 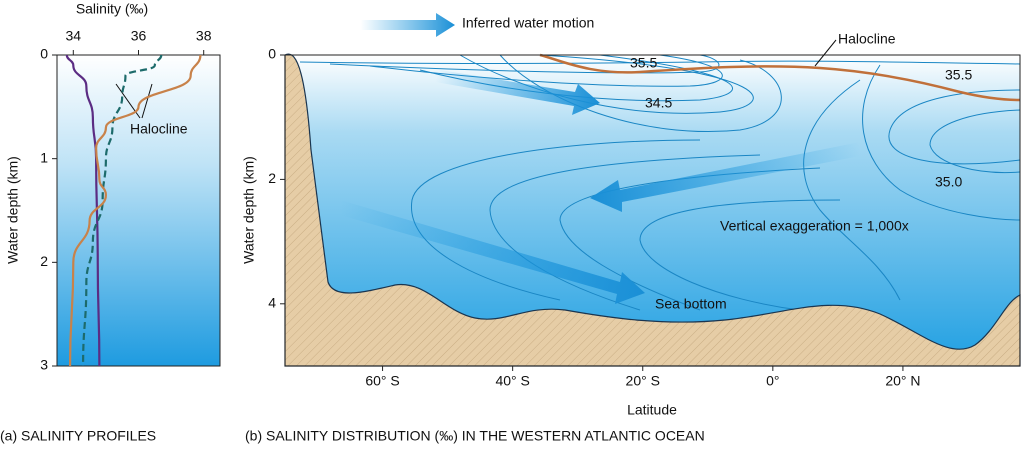 I want to click on legend-label: Inferred water motion, so click(x=528, y=23).